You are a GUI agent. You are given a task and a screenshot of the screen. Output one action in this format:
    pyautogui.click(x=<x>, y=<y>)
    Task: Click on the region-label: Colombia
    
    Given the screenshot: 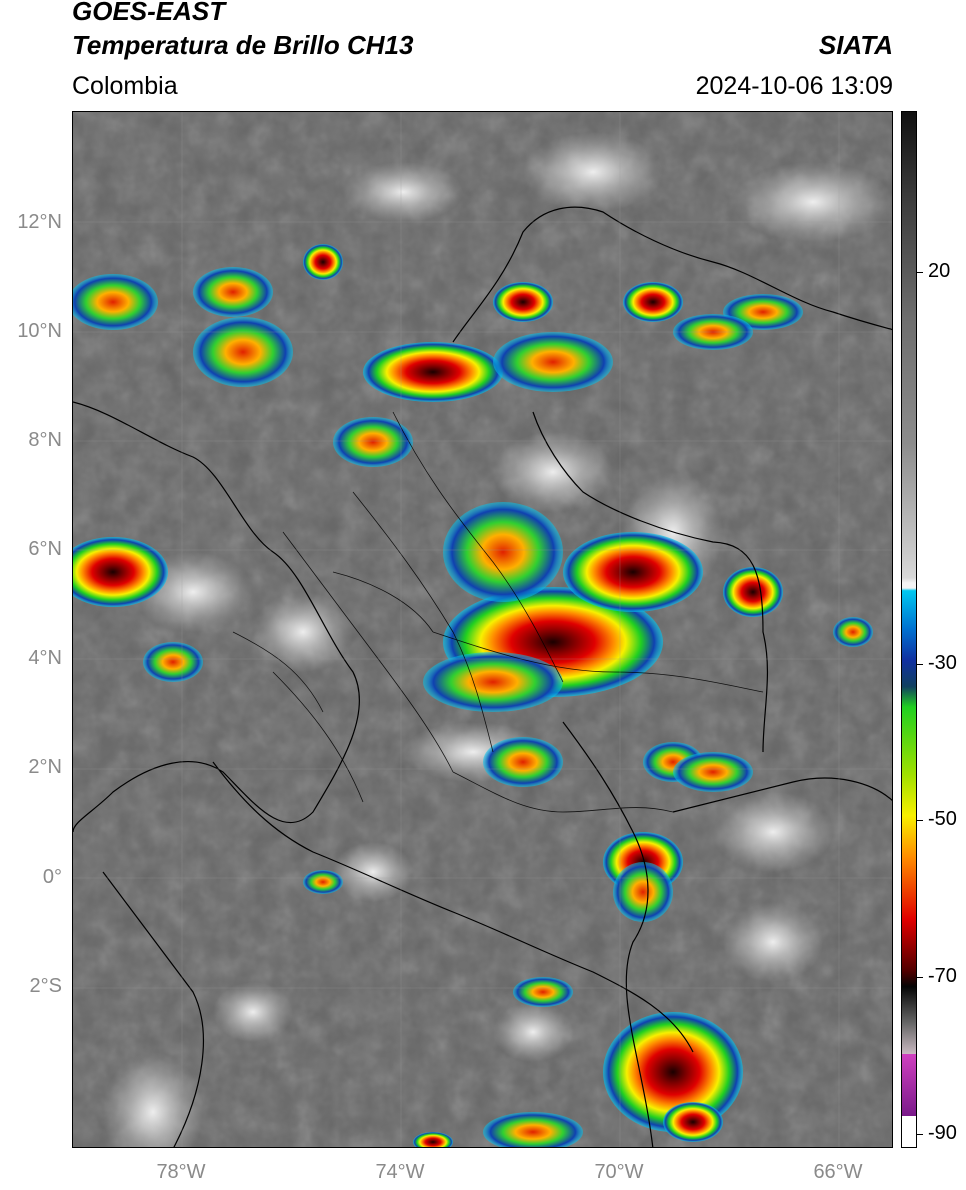 What is the action you would take?
    pyautogui.click(x=125, y=86)
    